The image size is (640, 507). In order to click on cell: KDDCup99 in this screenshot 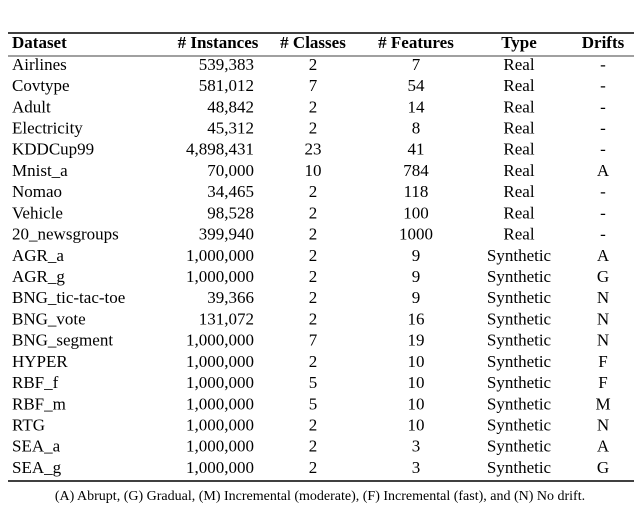, I will do `click(53, 149)`.